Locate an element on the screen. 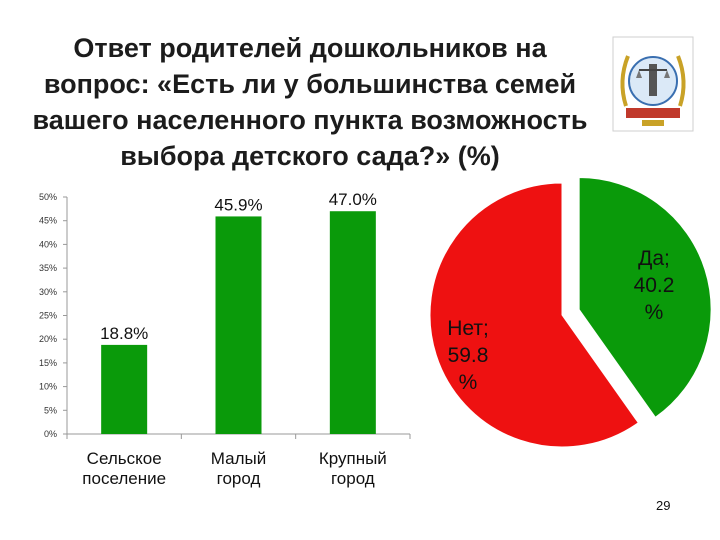 This screenshot has height=540, width=720. page-number: 29 is located at coordinates (663, 505).